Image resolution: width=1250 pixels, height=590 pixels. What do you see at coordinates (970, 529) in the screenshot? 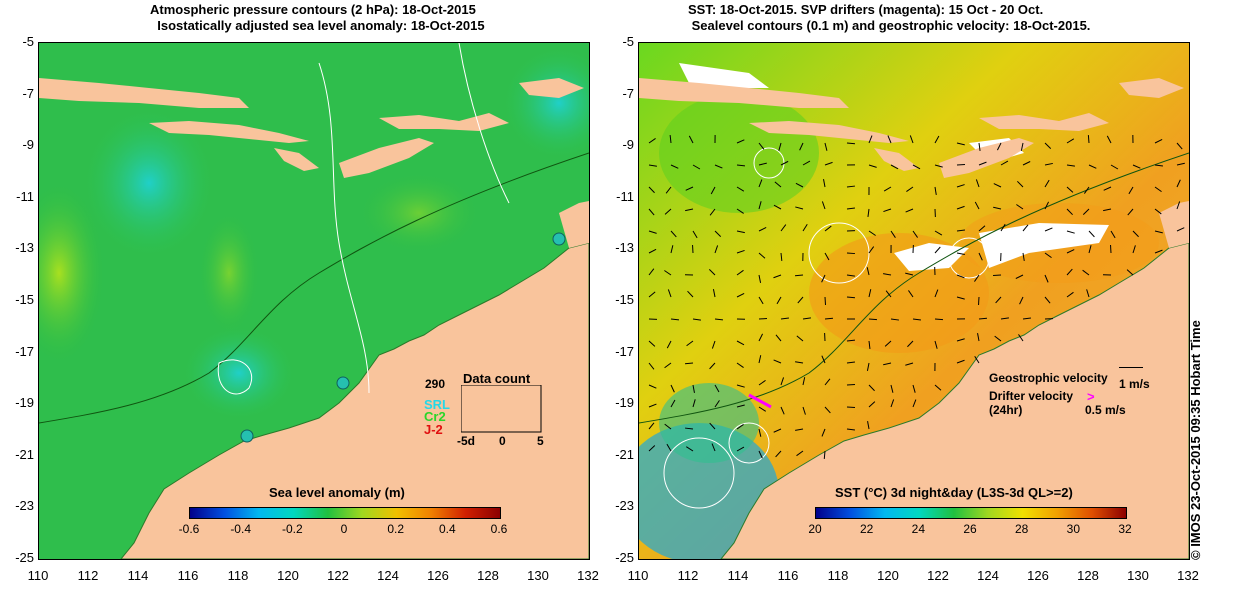
I see `right-colorbar-tick: 26` at bounding box center [970, 529].